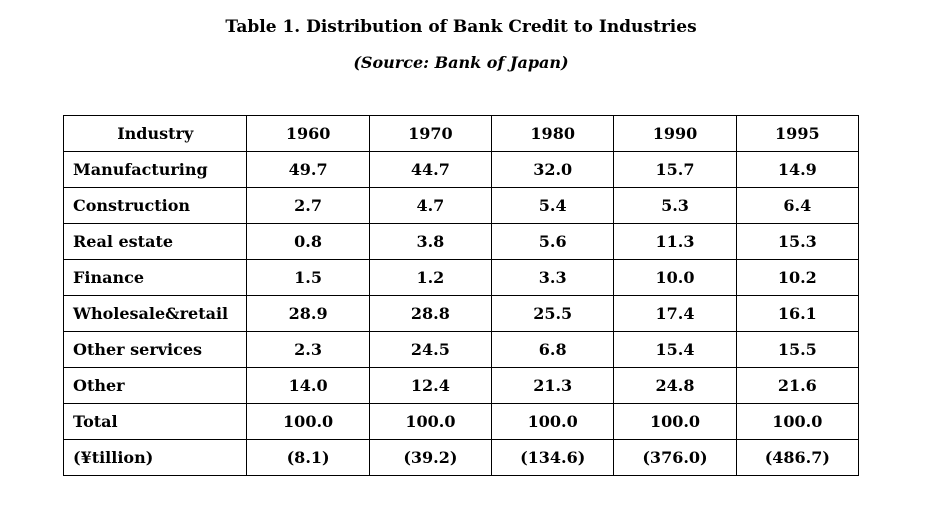 This screenshot has width=946, height=506. What do you see at coordinates (155, 421) in the screenshot?
I see `row-label: Total` at bounding box center [155, 421].